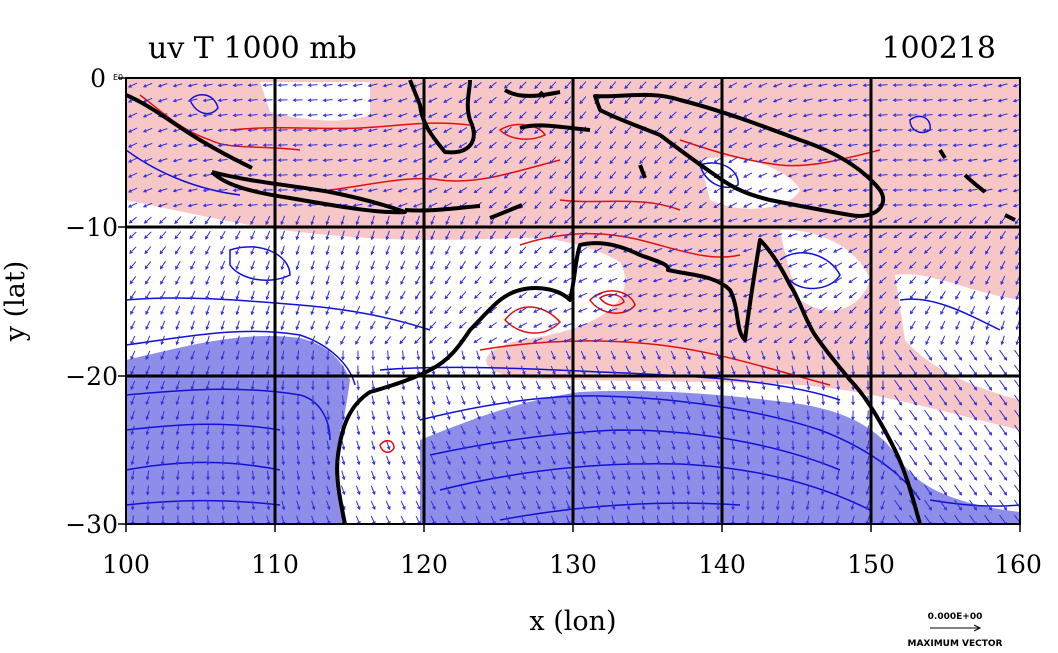 This screenshot has height=653, width=1058. I want to click on y-tick-label: −10, so click(91, 227).